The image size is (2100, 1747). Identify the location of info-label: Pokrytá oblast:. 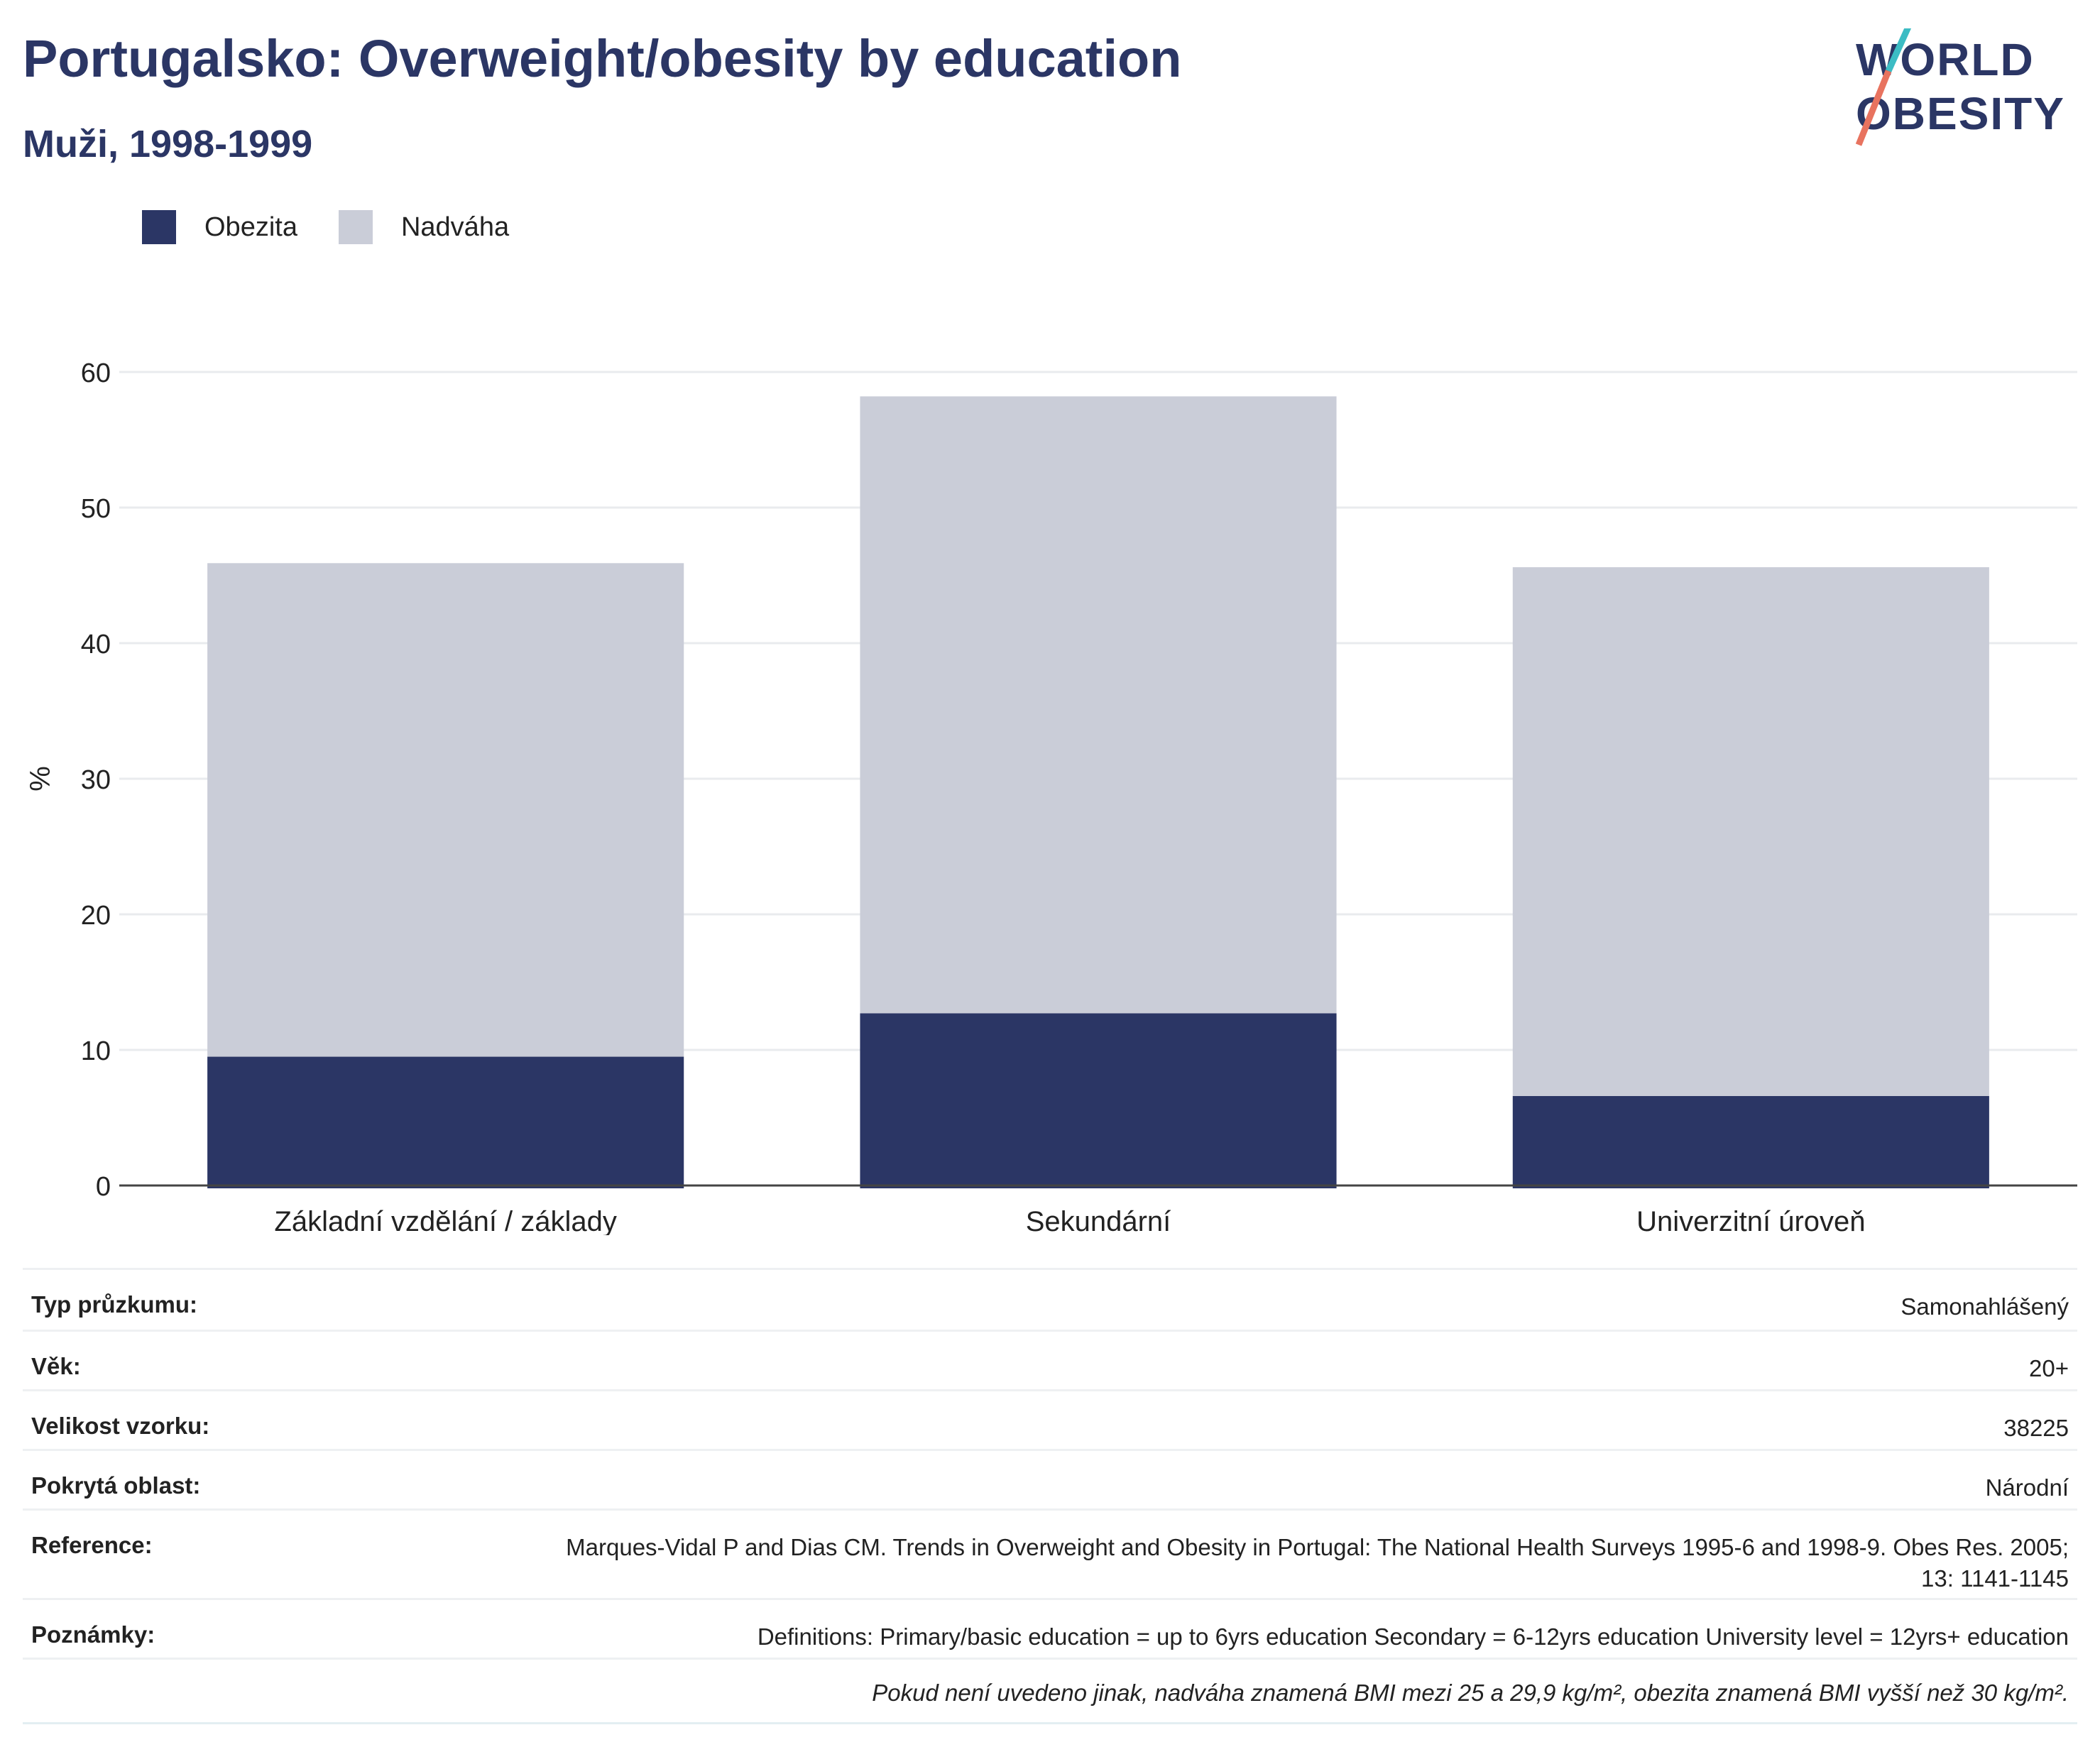
(116, 1485).